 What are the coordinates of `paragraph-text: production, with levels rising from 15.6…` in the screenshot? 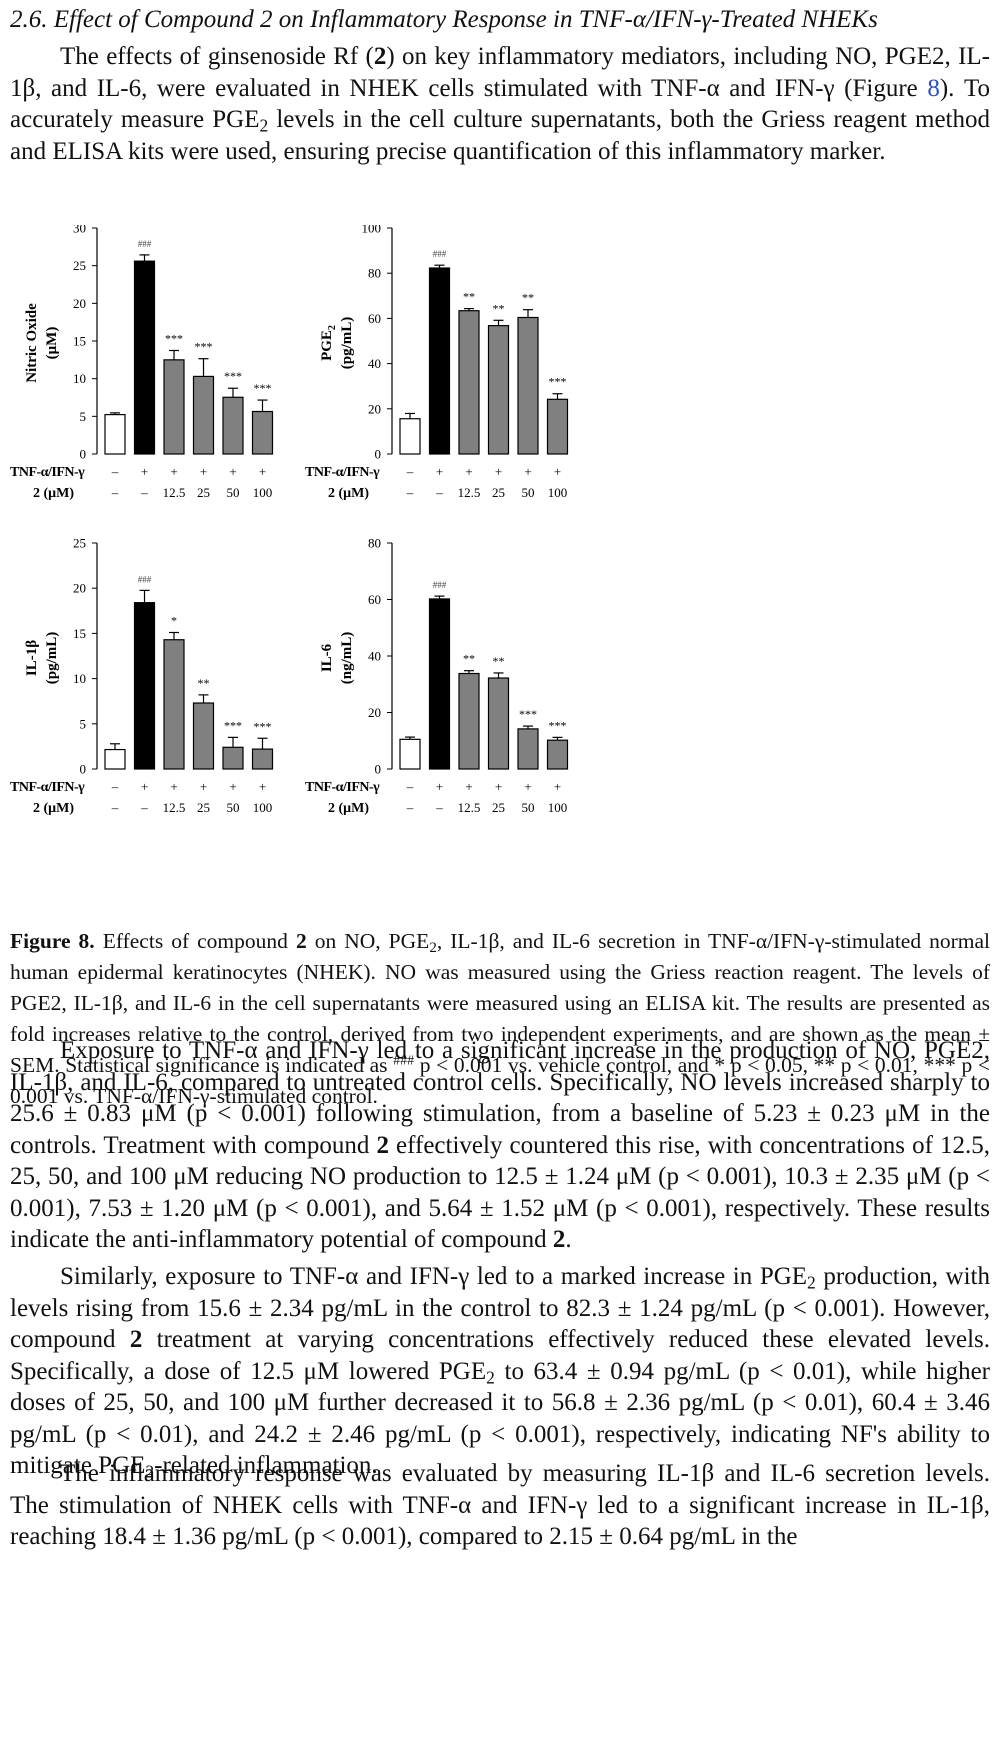 It's located at (500, 1308).